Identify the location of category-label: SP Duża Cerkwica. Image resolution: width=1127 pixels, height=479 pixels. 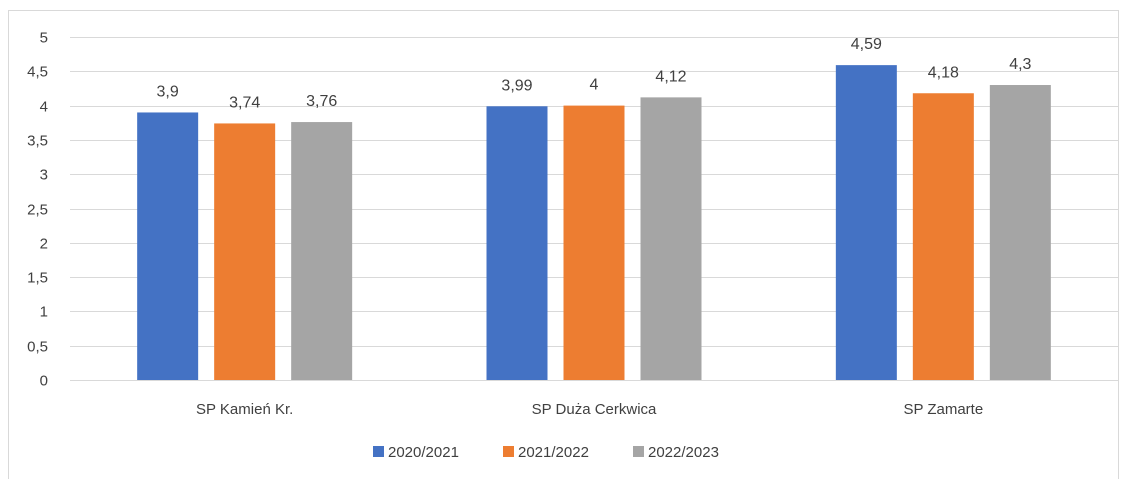
(594, 409).